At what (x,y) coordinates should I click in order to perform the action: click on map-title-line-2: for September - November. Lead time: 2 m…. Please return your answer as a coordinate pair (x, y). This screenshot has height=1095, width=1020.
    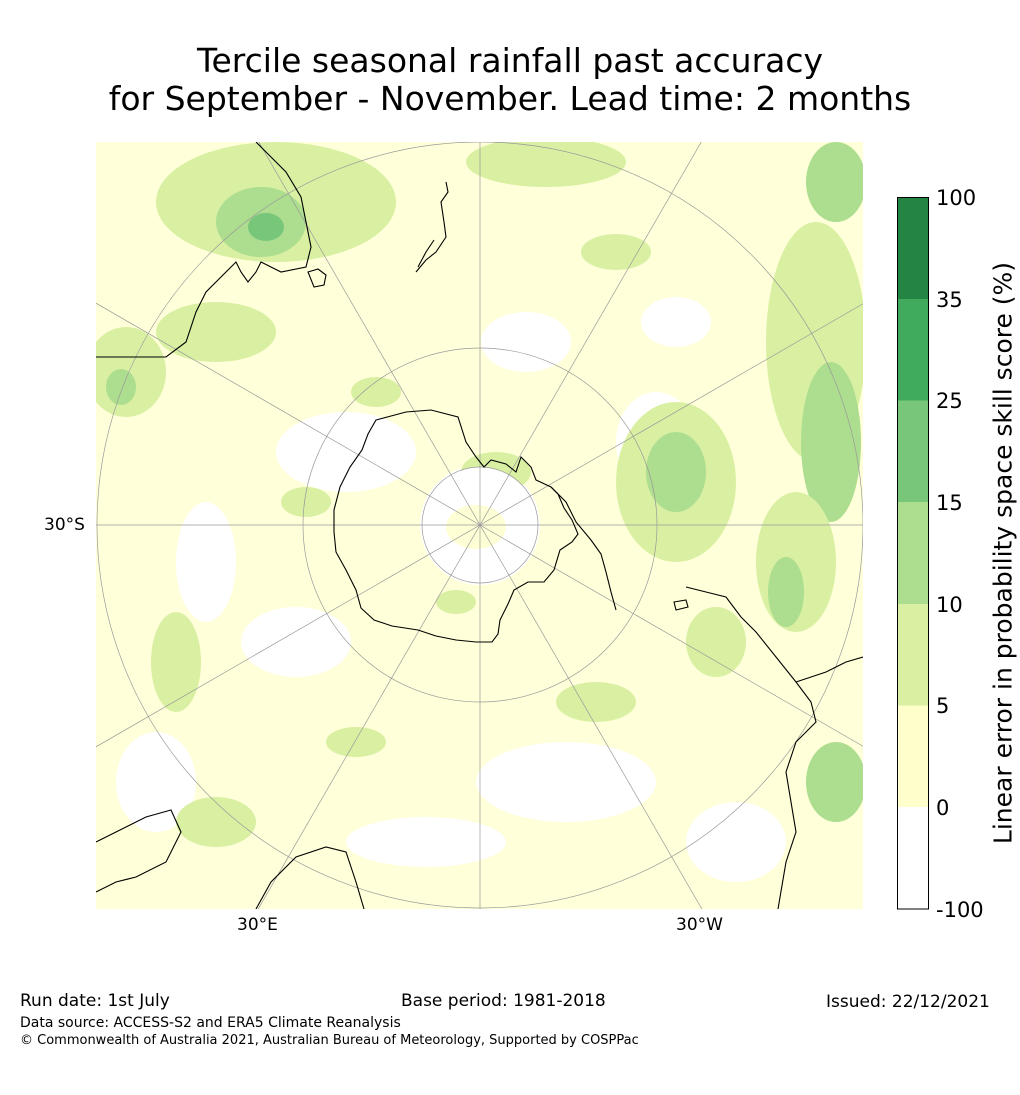
    Looking at the image, I should click on (510, 98).